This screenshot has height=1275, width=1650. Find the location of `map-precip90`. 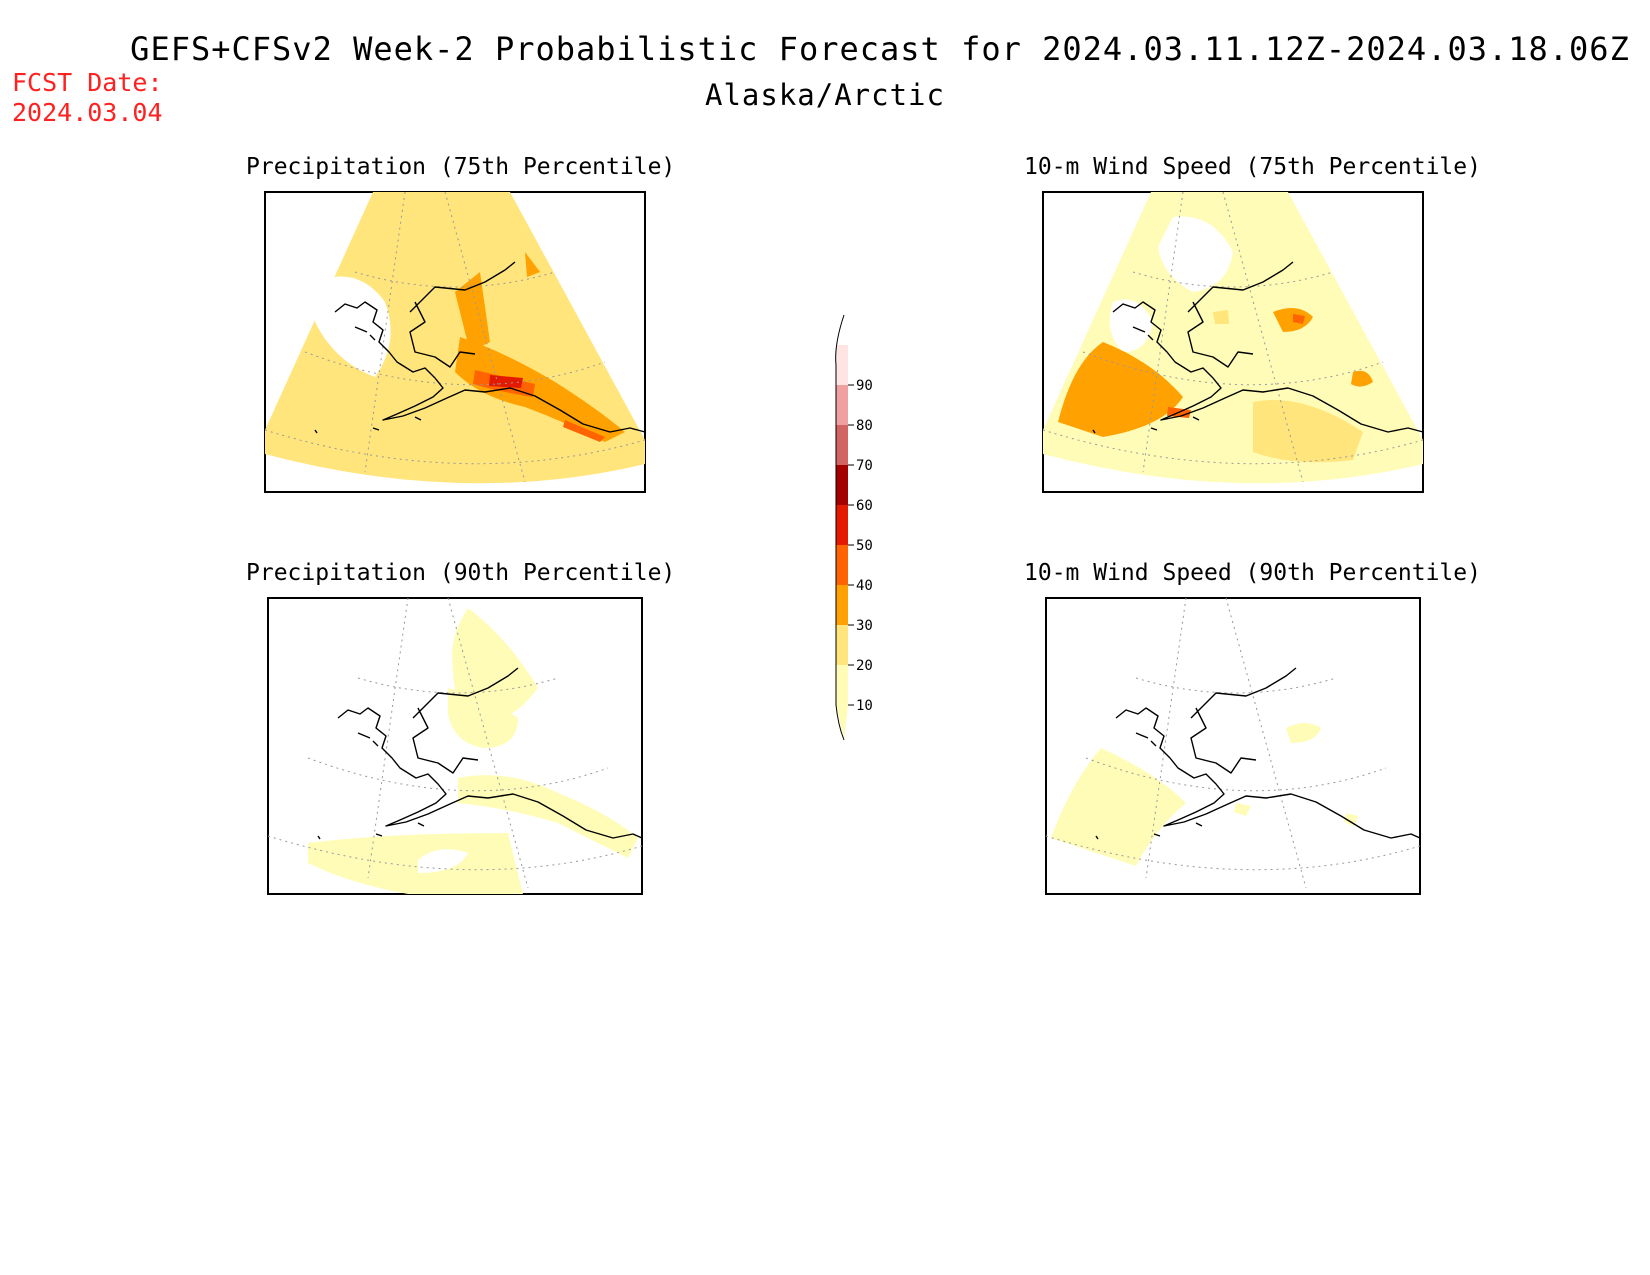

map-precip90 is located at coordinates (455, 746).